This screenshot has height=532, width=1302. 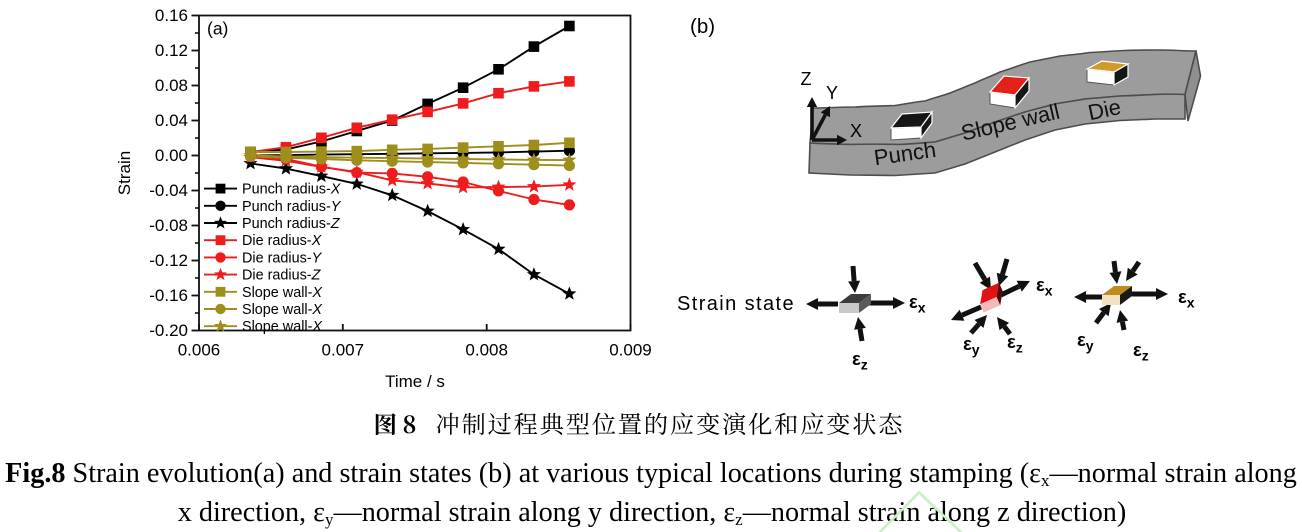 I want to click on svg-text: 0.16, so click(x=171, y=15).